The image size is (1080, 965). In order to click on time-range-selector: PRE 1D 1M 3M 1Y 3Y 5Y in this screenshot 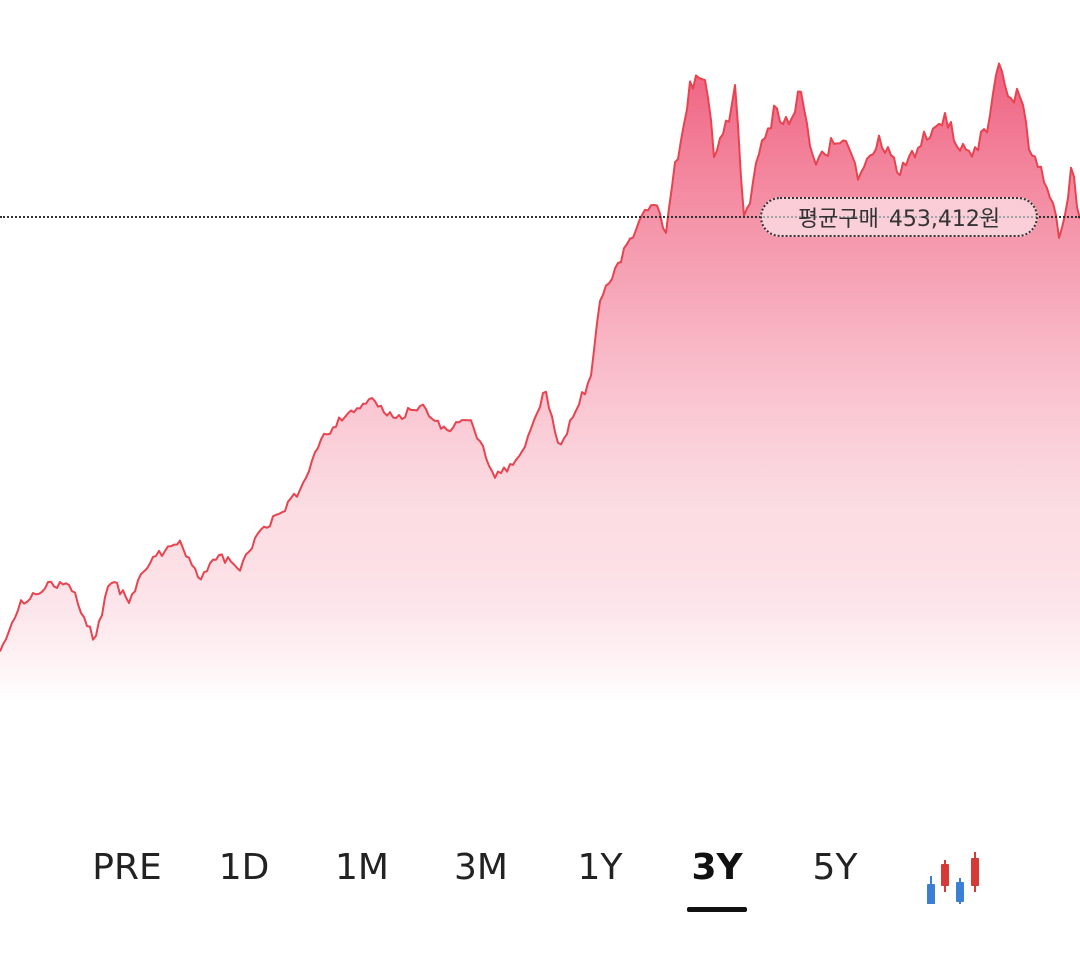, I will do `click(540, 870)`.